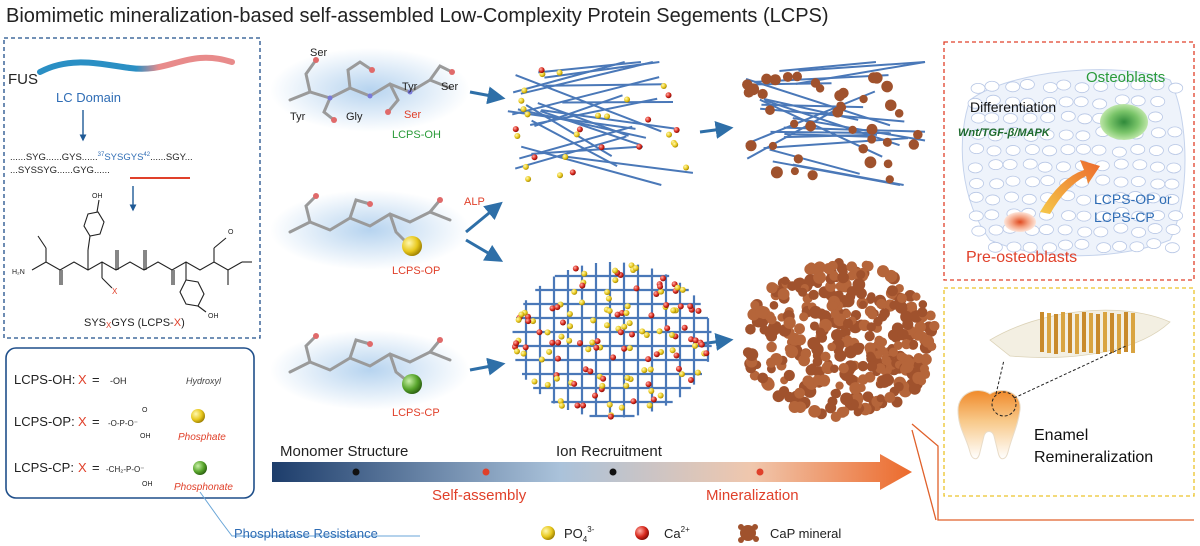 The width and height of the screenshot is (1200, 546). I want to click on osteoblasts-label: Osteoblasts, so click(1125, 77).